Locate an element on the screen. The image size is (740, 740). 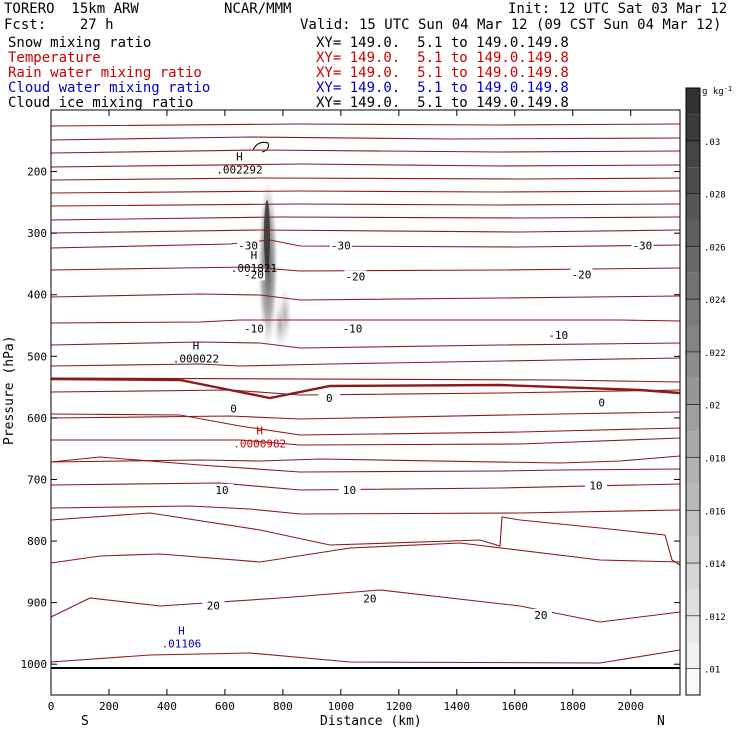
colorbar-tick-label: .024 is located at coordinates (715, 301).